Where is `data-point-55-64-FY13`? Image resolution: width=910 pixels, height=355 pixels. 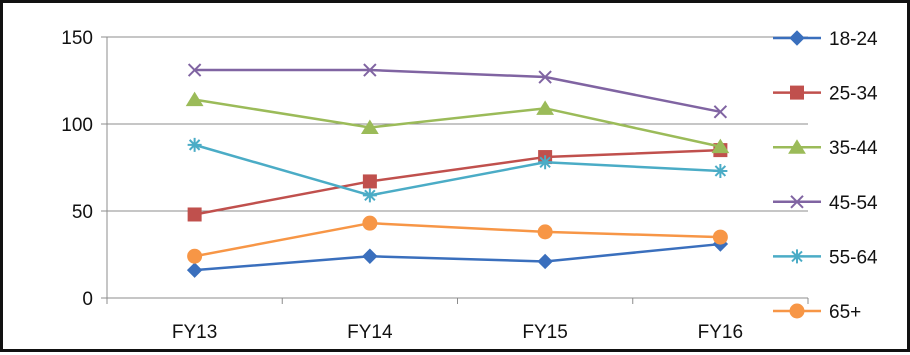 data-point-55-64-FY13 is located at coordinates (194, 144).